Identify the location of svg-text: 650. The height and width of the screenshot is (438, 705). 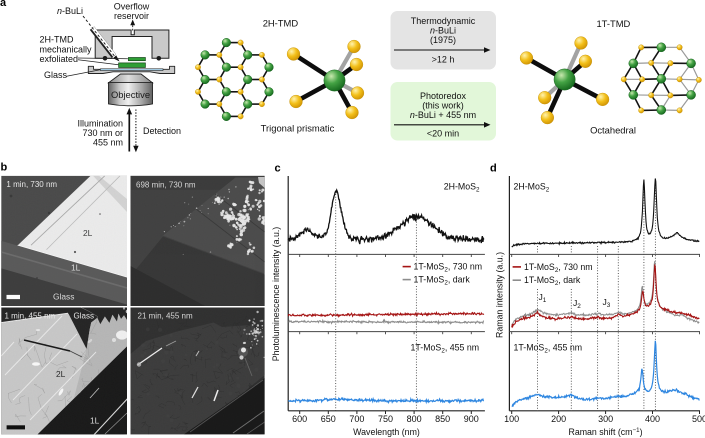
(328, 419).